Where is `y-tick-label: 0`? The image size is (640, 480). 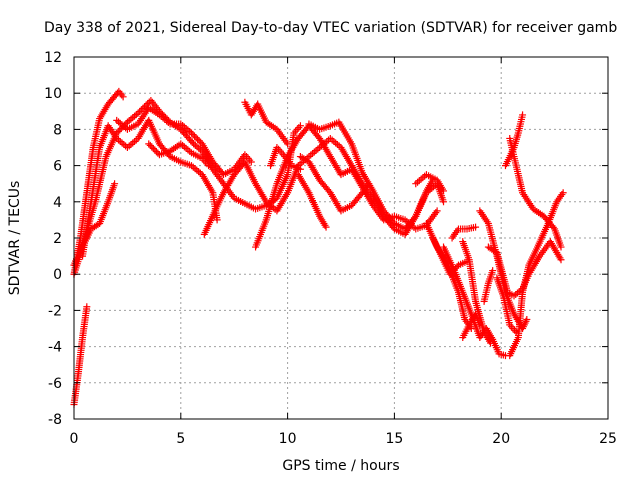 y-tick-label: 0 is located at coordinates (57, 275).